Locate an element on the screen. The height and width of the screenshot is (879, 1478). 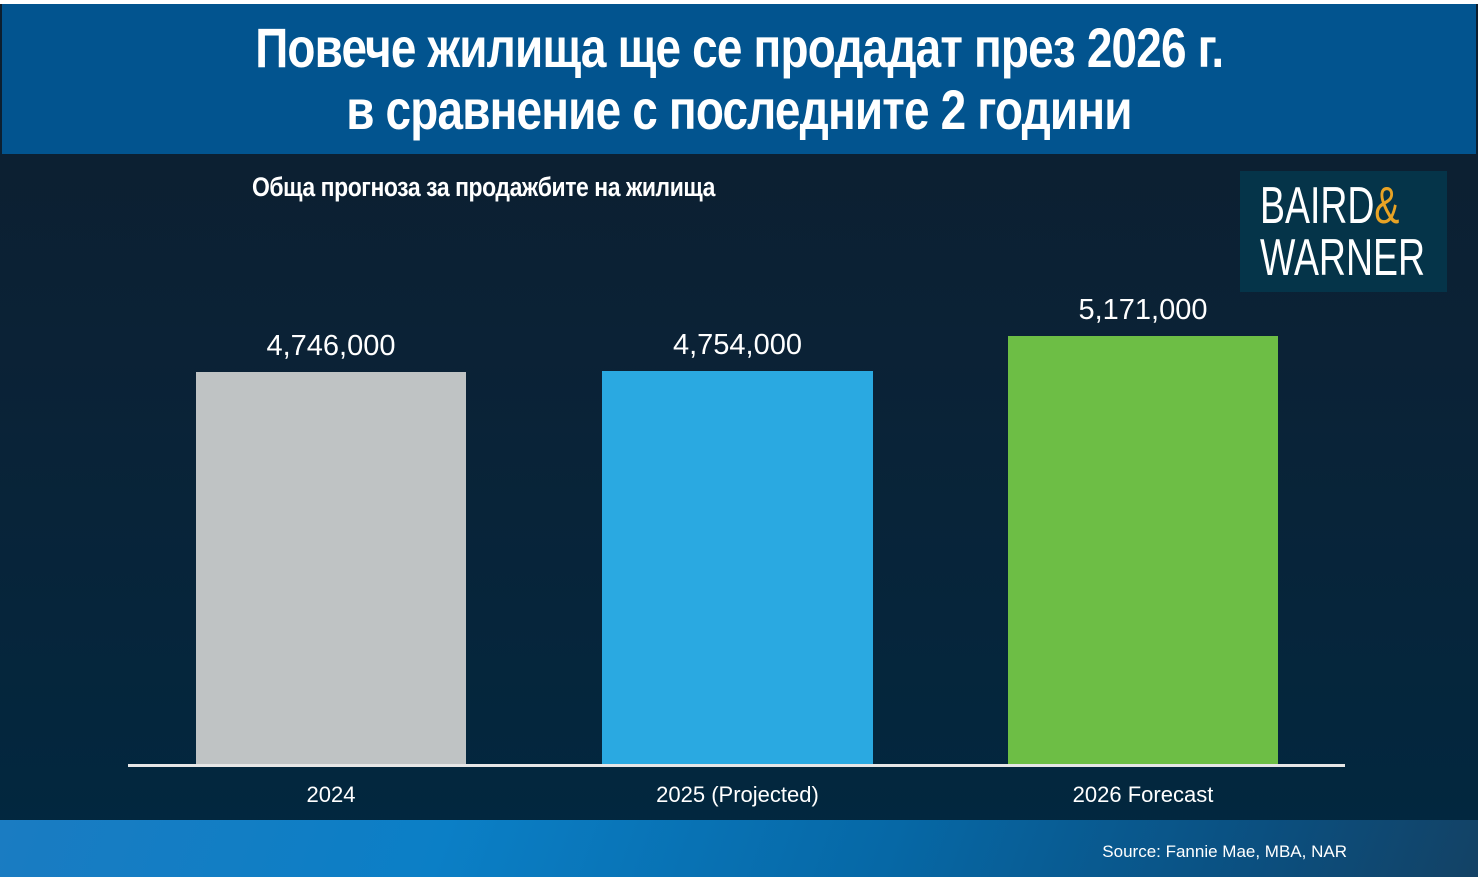
bar-value-2026: 5,171,000 is located at coordinates (1143, 310).